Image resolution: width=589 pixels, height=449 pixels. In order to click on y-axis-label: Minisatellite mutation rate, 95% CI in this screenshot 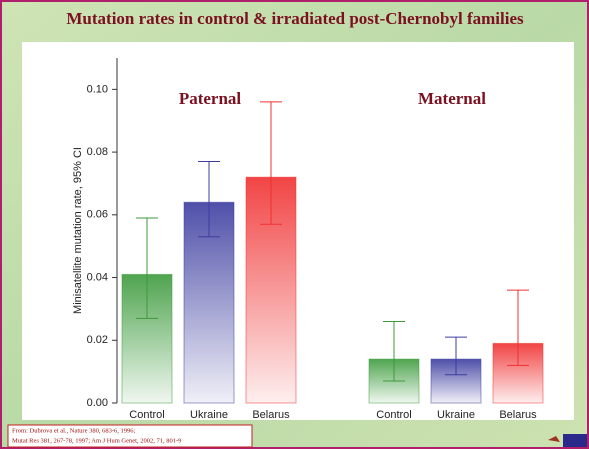, I will do `click(78, 230)`.